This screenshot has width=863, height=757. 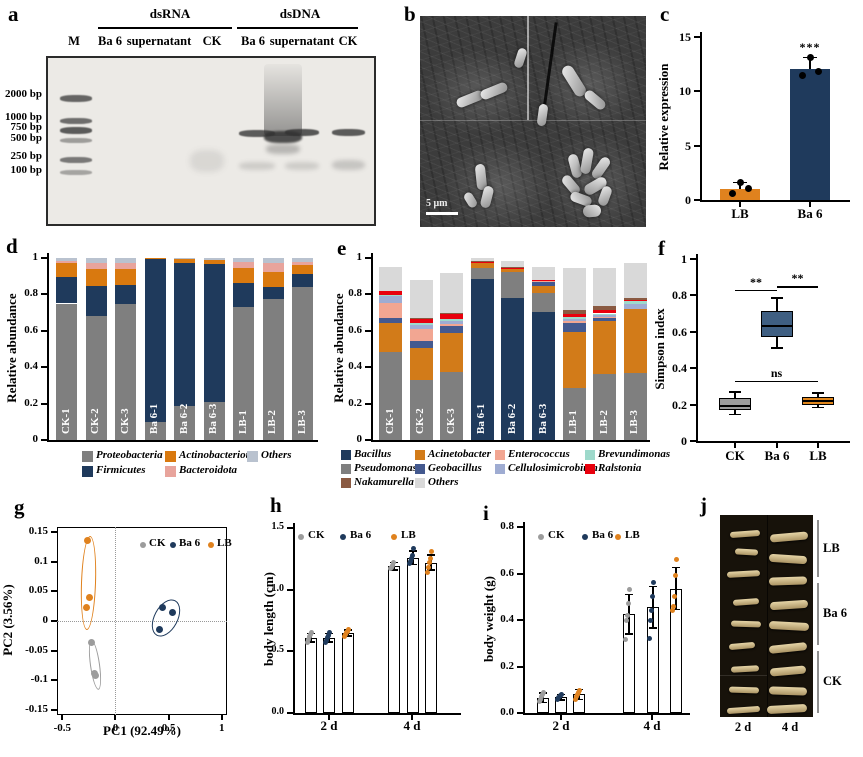 I want to click on stack-segment-Nakamurella, so click(x=513, y=267).